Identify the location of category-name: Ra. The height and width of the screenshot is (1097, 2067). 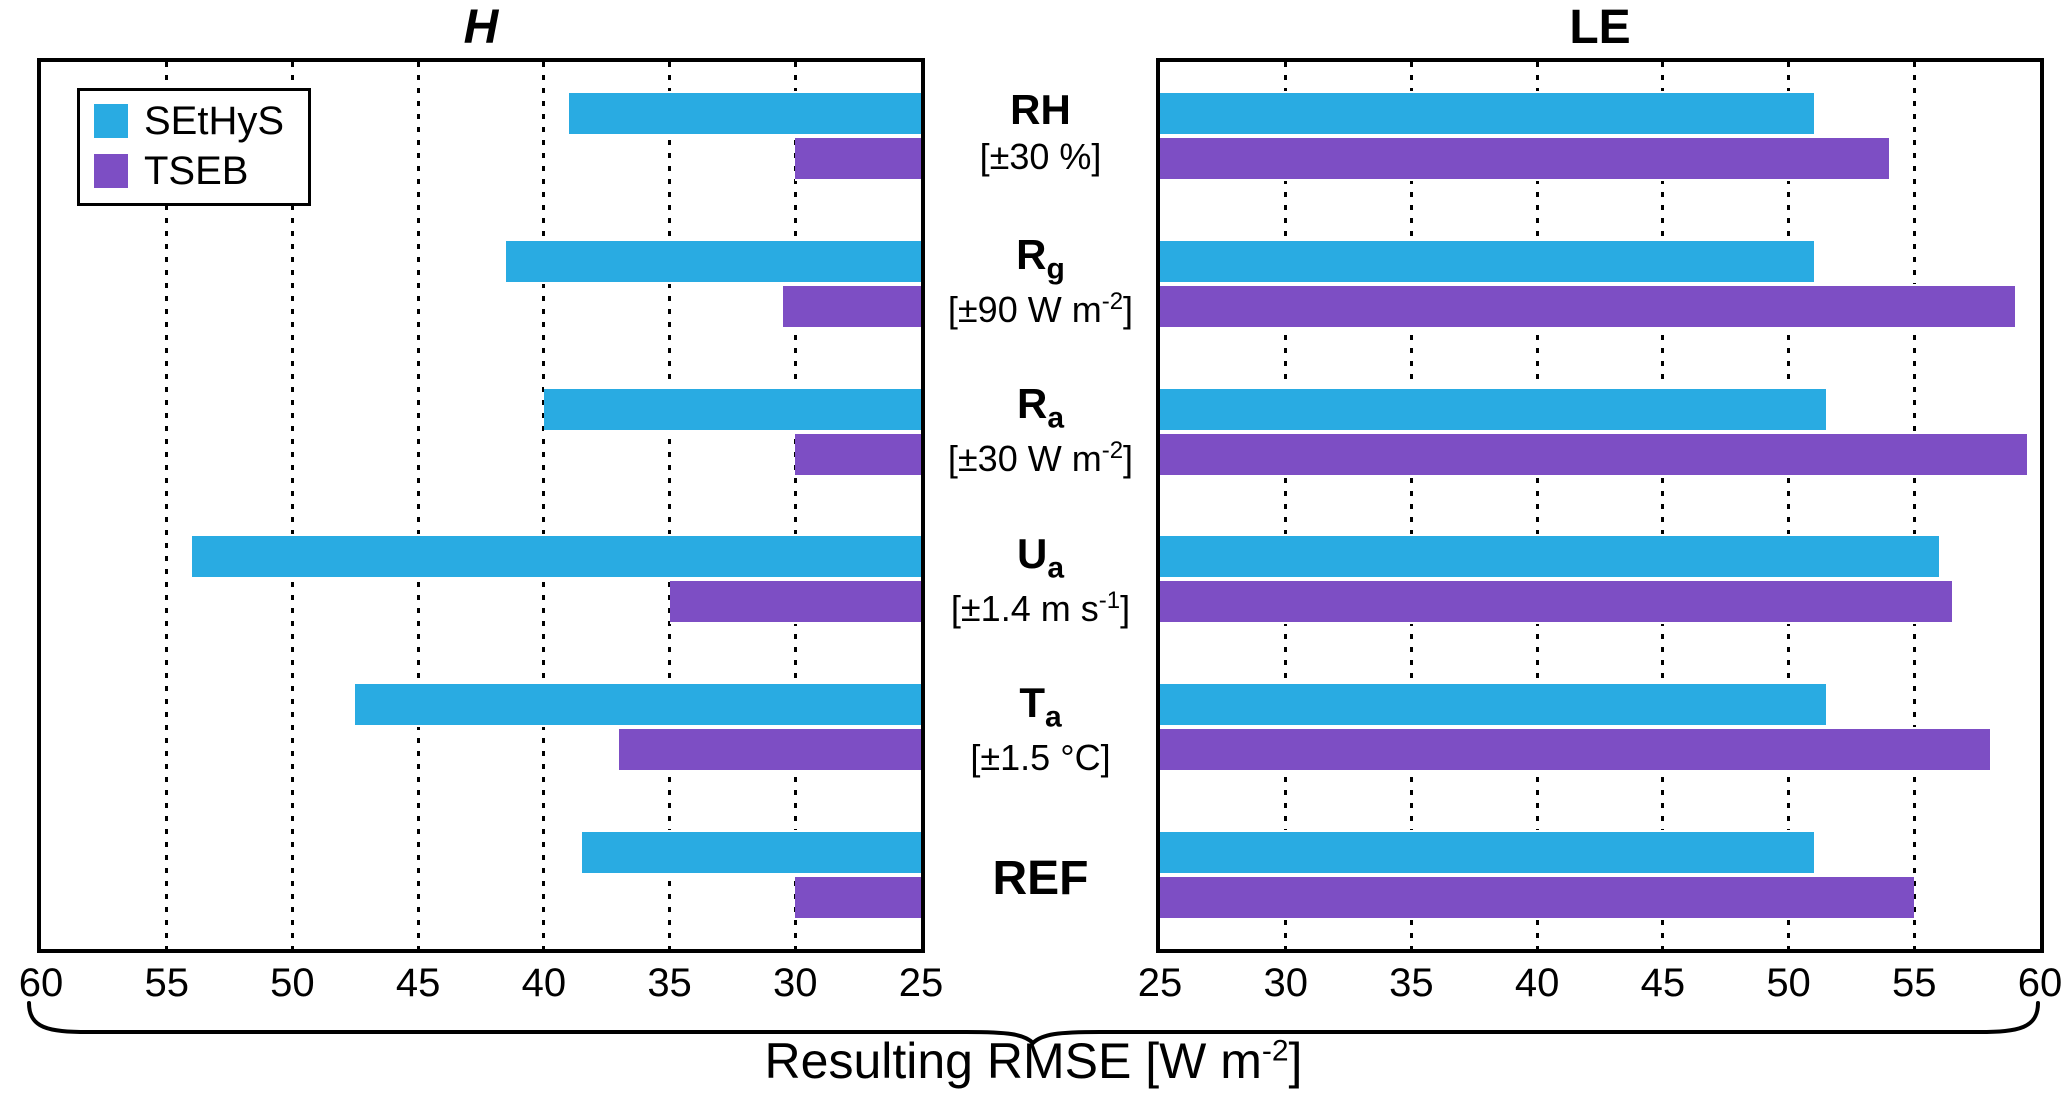
(1040, 407).